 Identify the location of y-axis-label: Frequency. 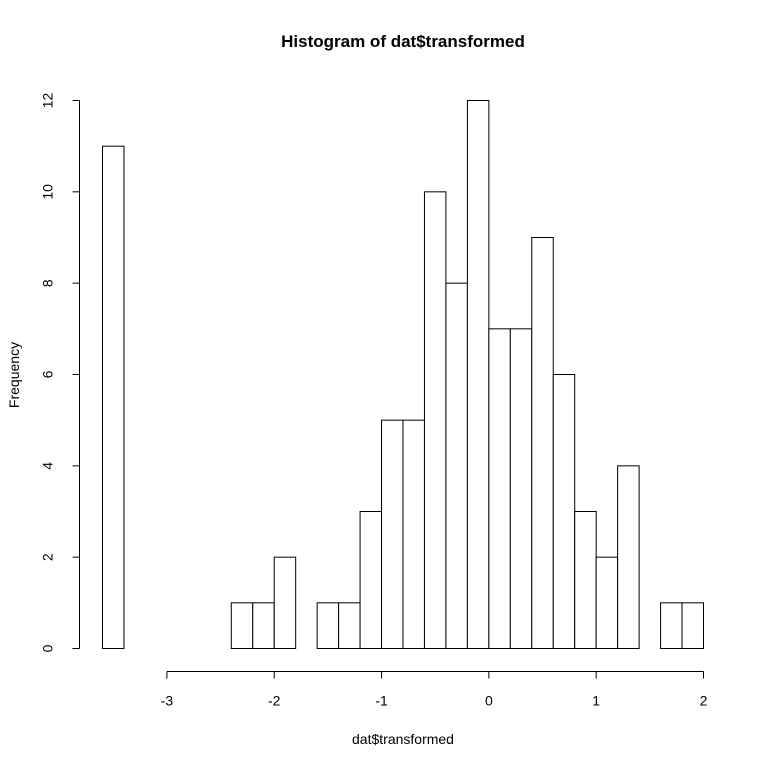
(14, 375).